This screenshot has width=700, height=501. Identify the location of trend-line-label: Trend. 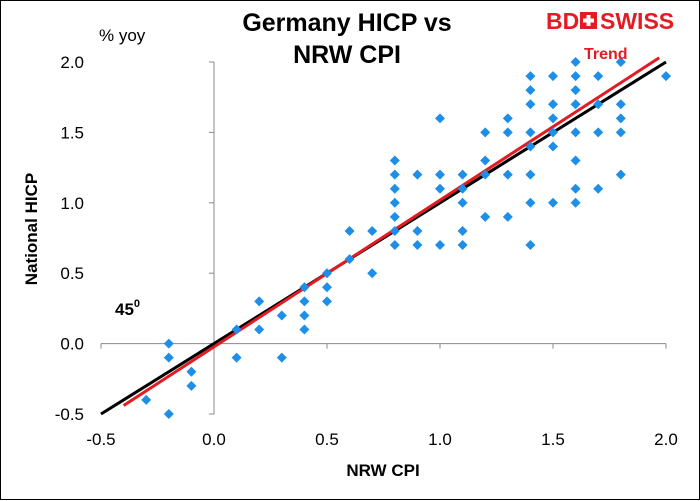
(606, 54).